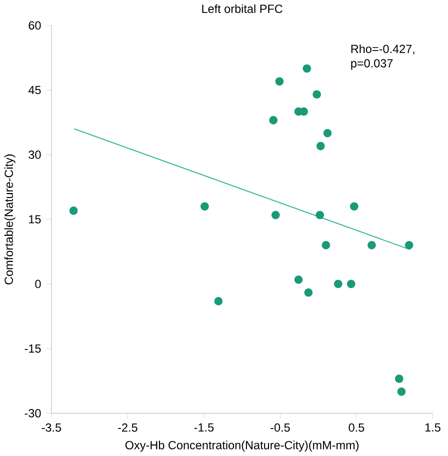 This screenshot has width=448, height=456. I want to click on y-tick-label: 0, so click(38, 284).